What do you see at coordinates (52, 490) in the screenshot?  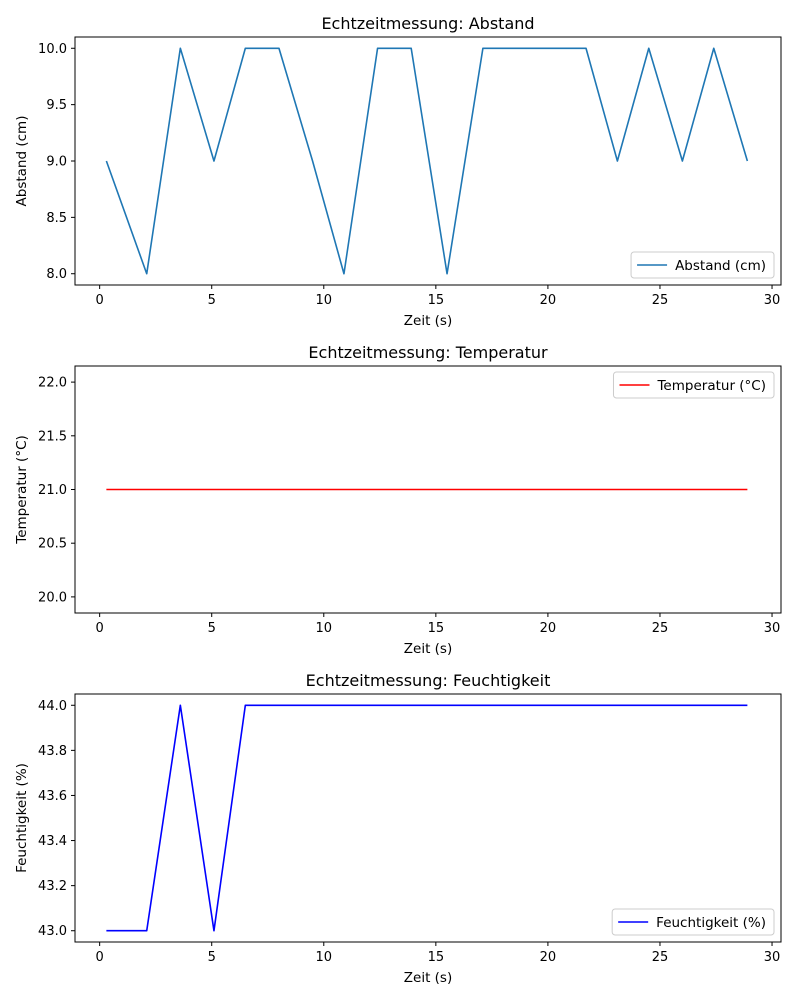 I see `y-tick-label: 21.0` at bounding box center [52, 490].